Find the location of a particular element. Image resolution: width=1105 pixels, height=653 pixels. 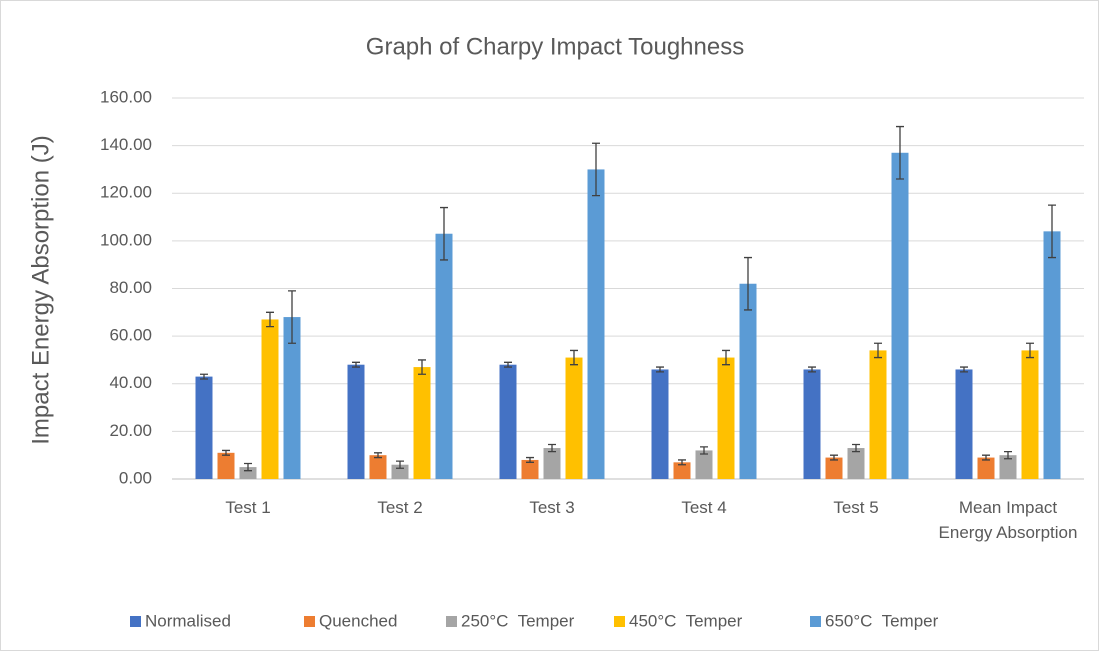

y-tick-label: 20.00 is located at coordinates (130, 430).